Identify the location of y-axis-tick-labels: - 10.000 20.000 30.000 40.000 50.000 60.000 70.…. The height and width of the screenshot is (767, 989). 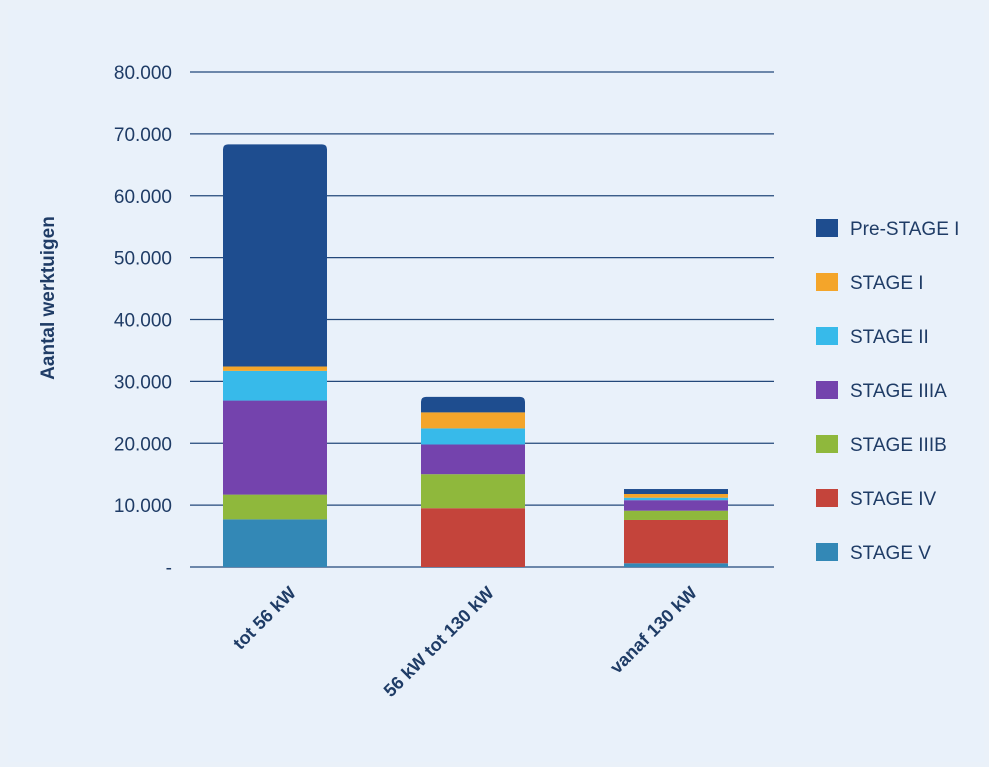
(143, 321).